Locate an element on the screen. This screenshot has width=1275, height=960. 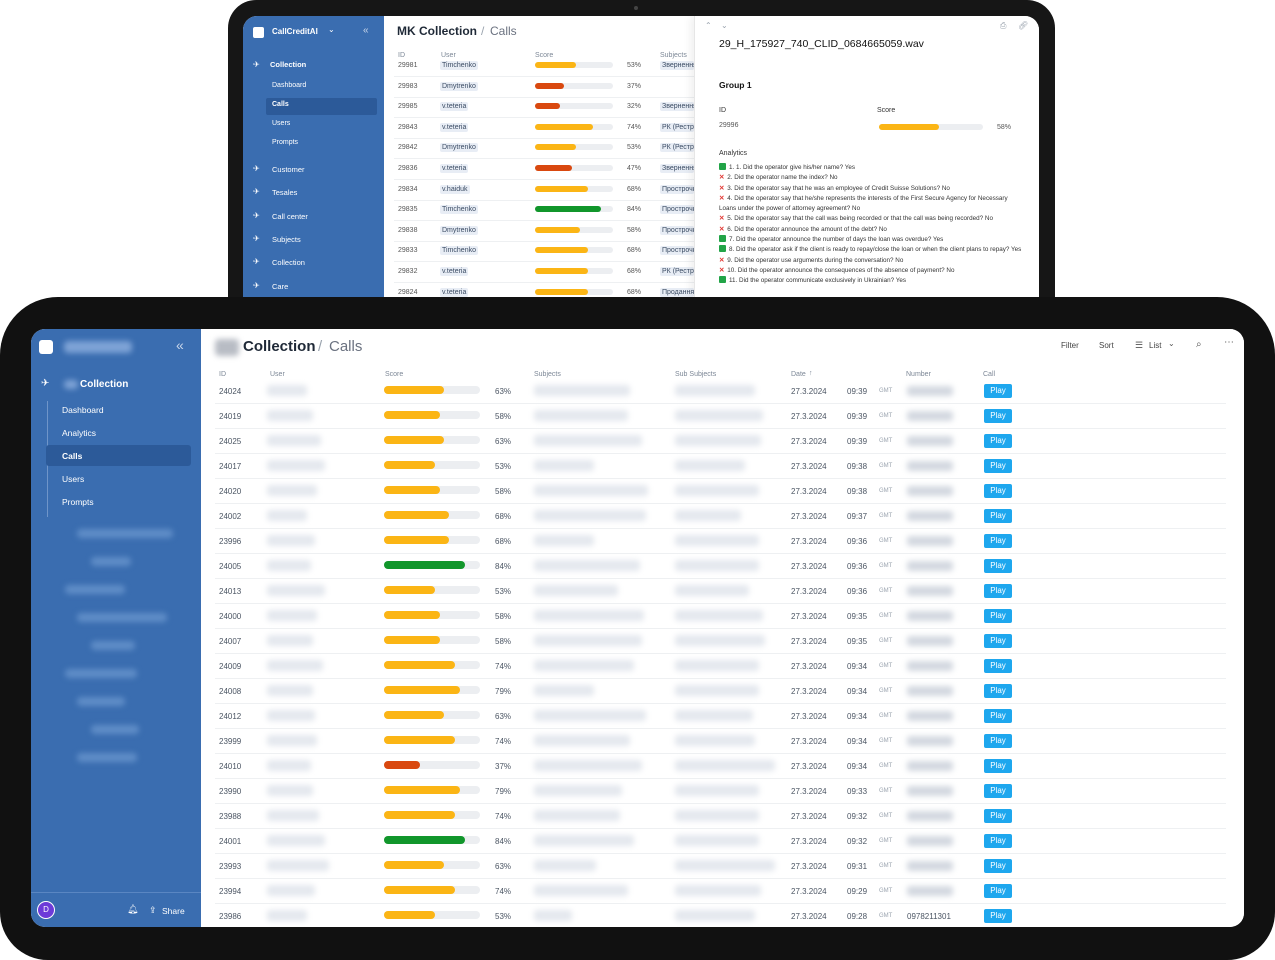
search-icon: ⌕ is located at coordinates (1199, 344).